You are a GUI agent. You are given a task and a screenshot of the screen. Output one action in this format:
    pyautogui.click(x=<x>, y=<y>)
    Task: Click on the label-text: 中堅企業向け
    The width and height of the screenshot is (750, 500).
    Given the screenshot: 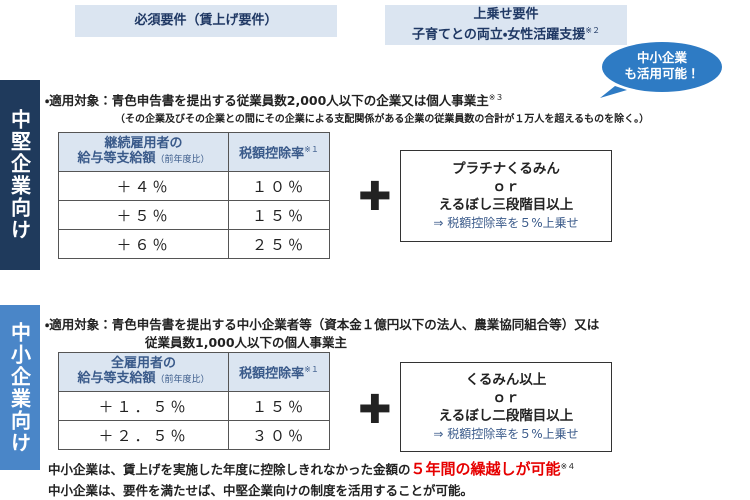 What is the action you would take?
    pyautogui.click(x=19, y=175)
    